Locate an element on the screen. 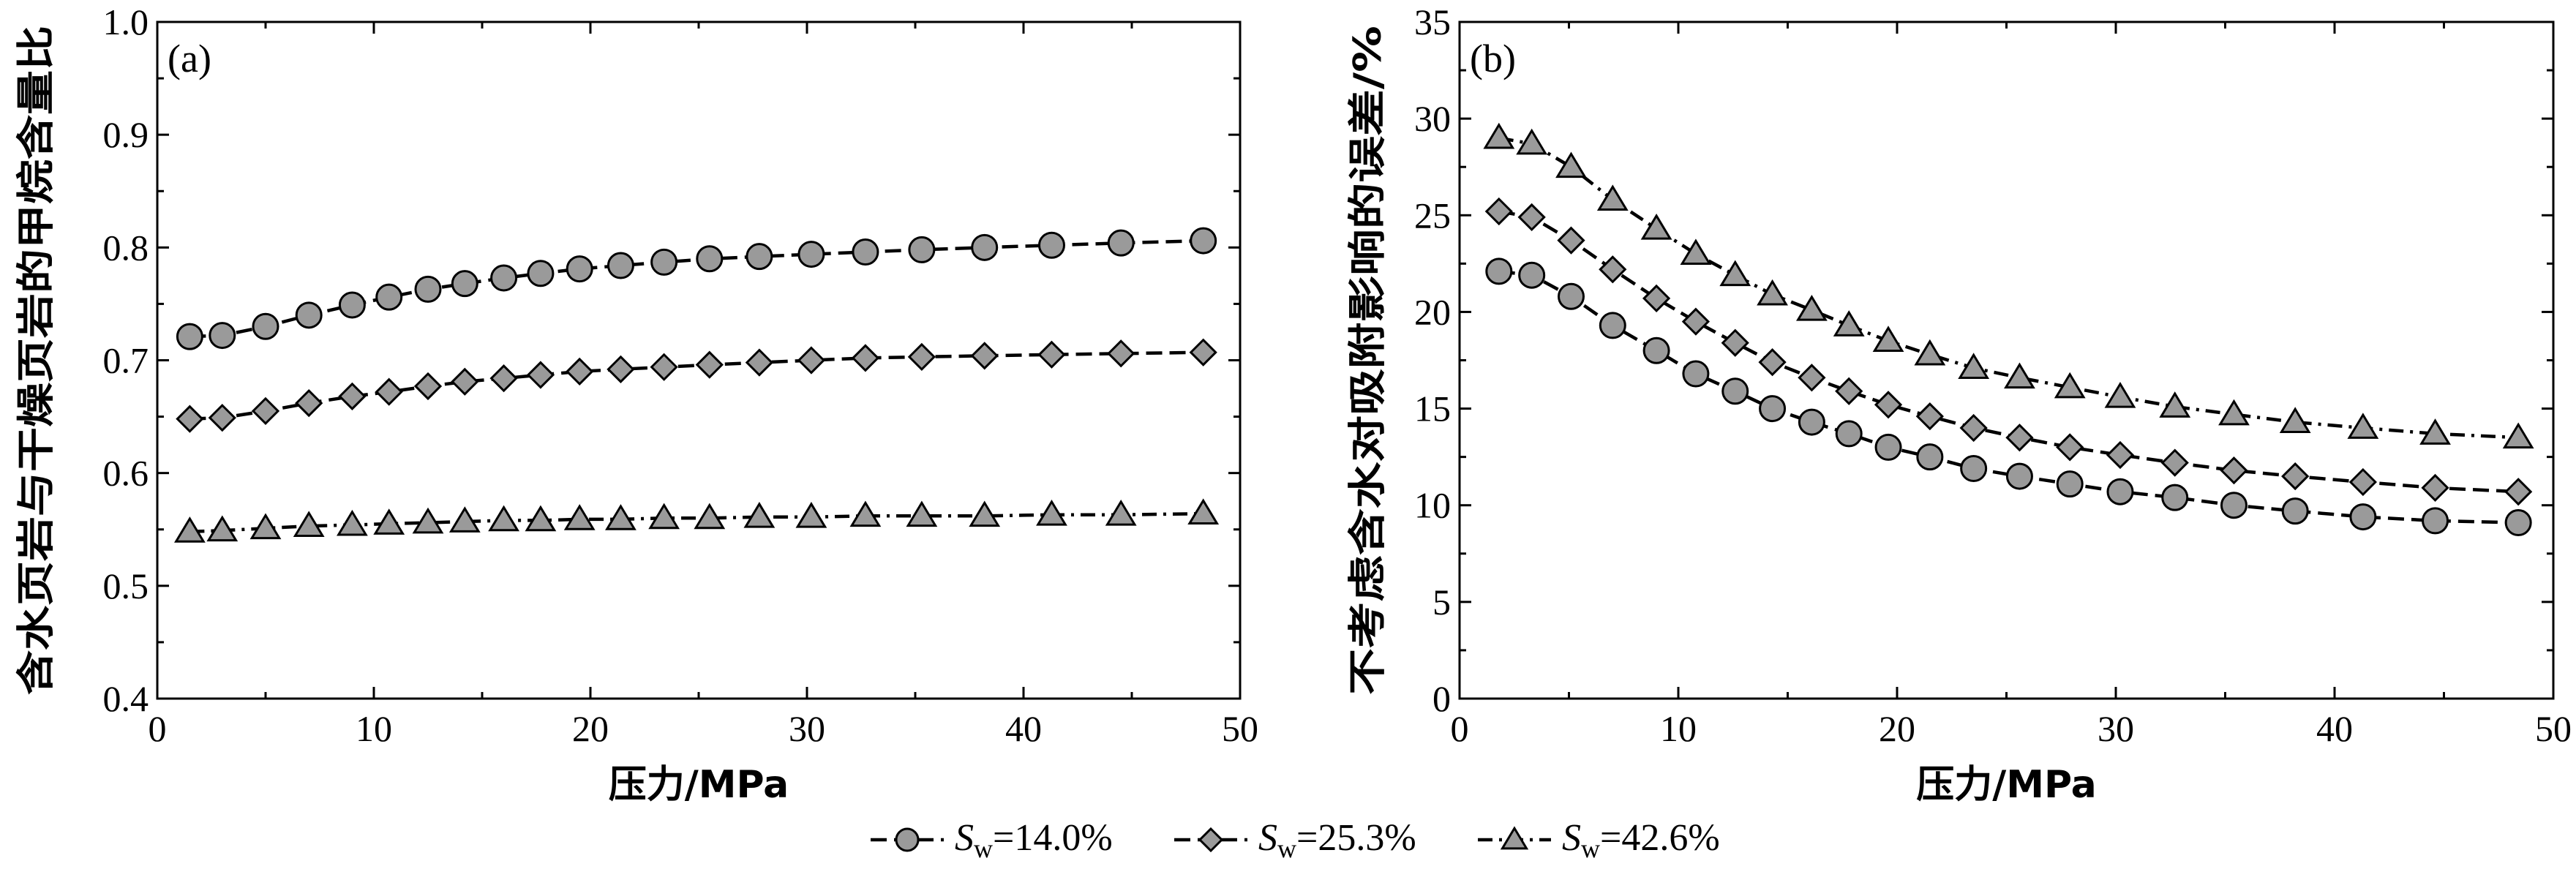  legend-value: =25.3% is located at coordinates (1356, 838).